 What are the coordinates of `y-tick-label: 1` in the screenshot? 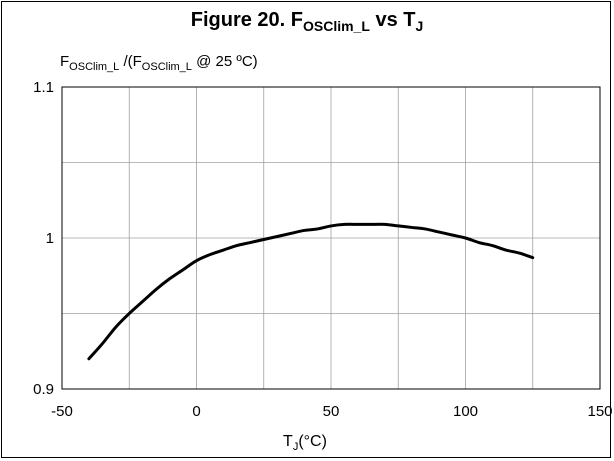 It's located at (50, 238).